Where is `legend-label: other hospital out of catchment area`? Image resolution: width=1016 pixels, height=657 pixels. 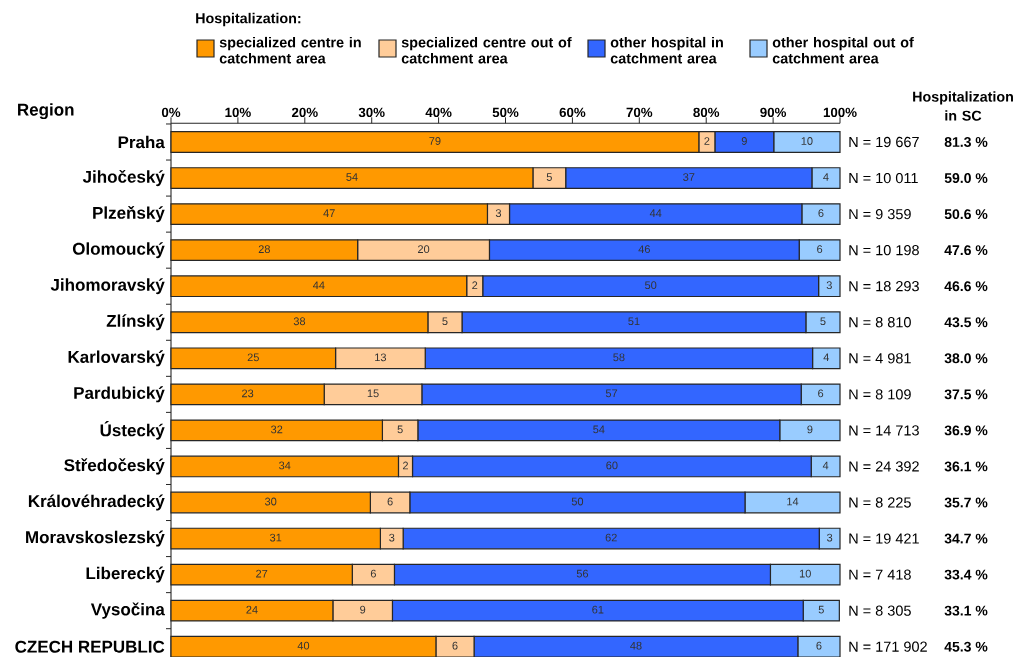
legend-label: other hospital out of catchment area is located at coordinates (843, 50).